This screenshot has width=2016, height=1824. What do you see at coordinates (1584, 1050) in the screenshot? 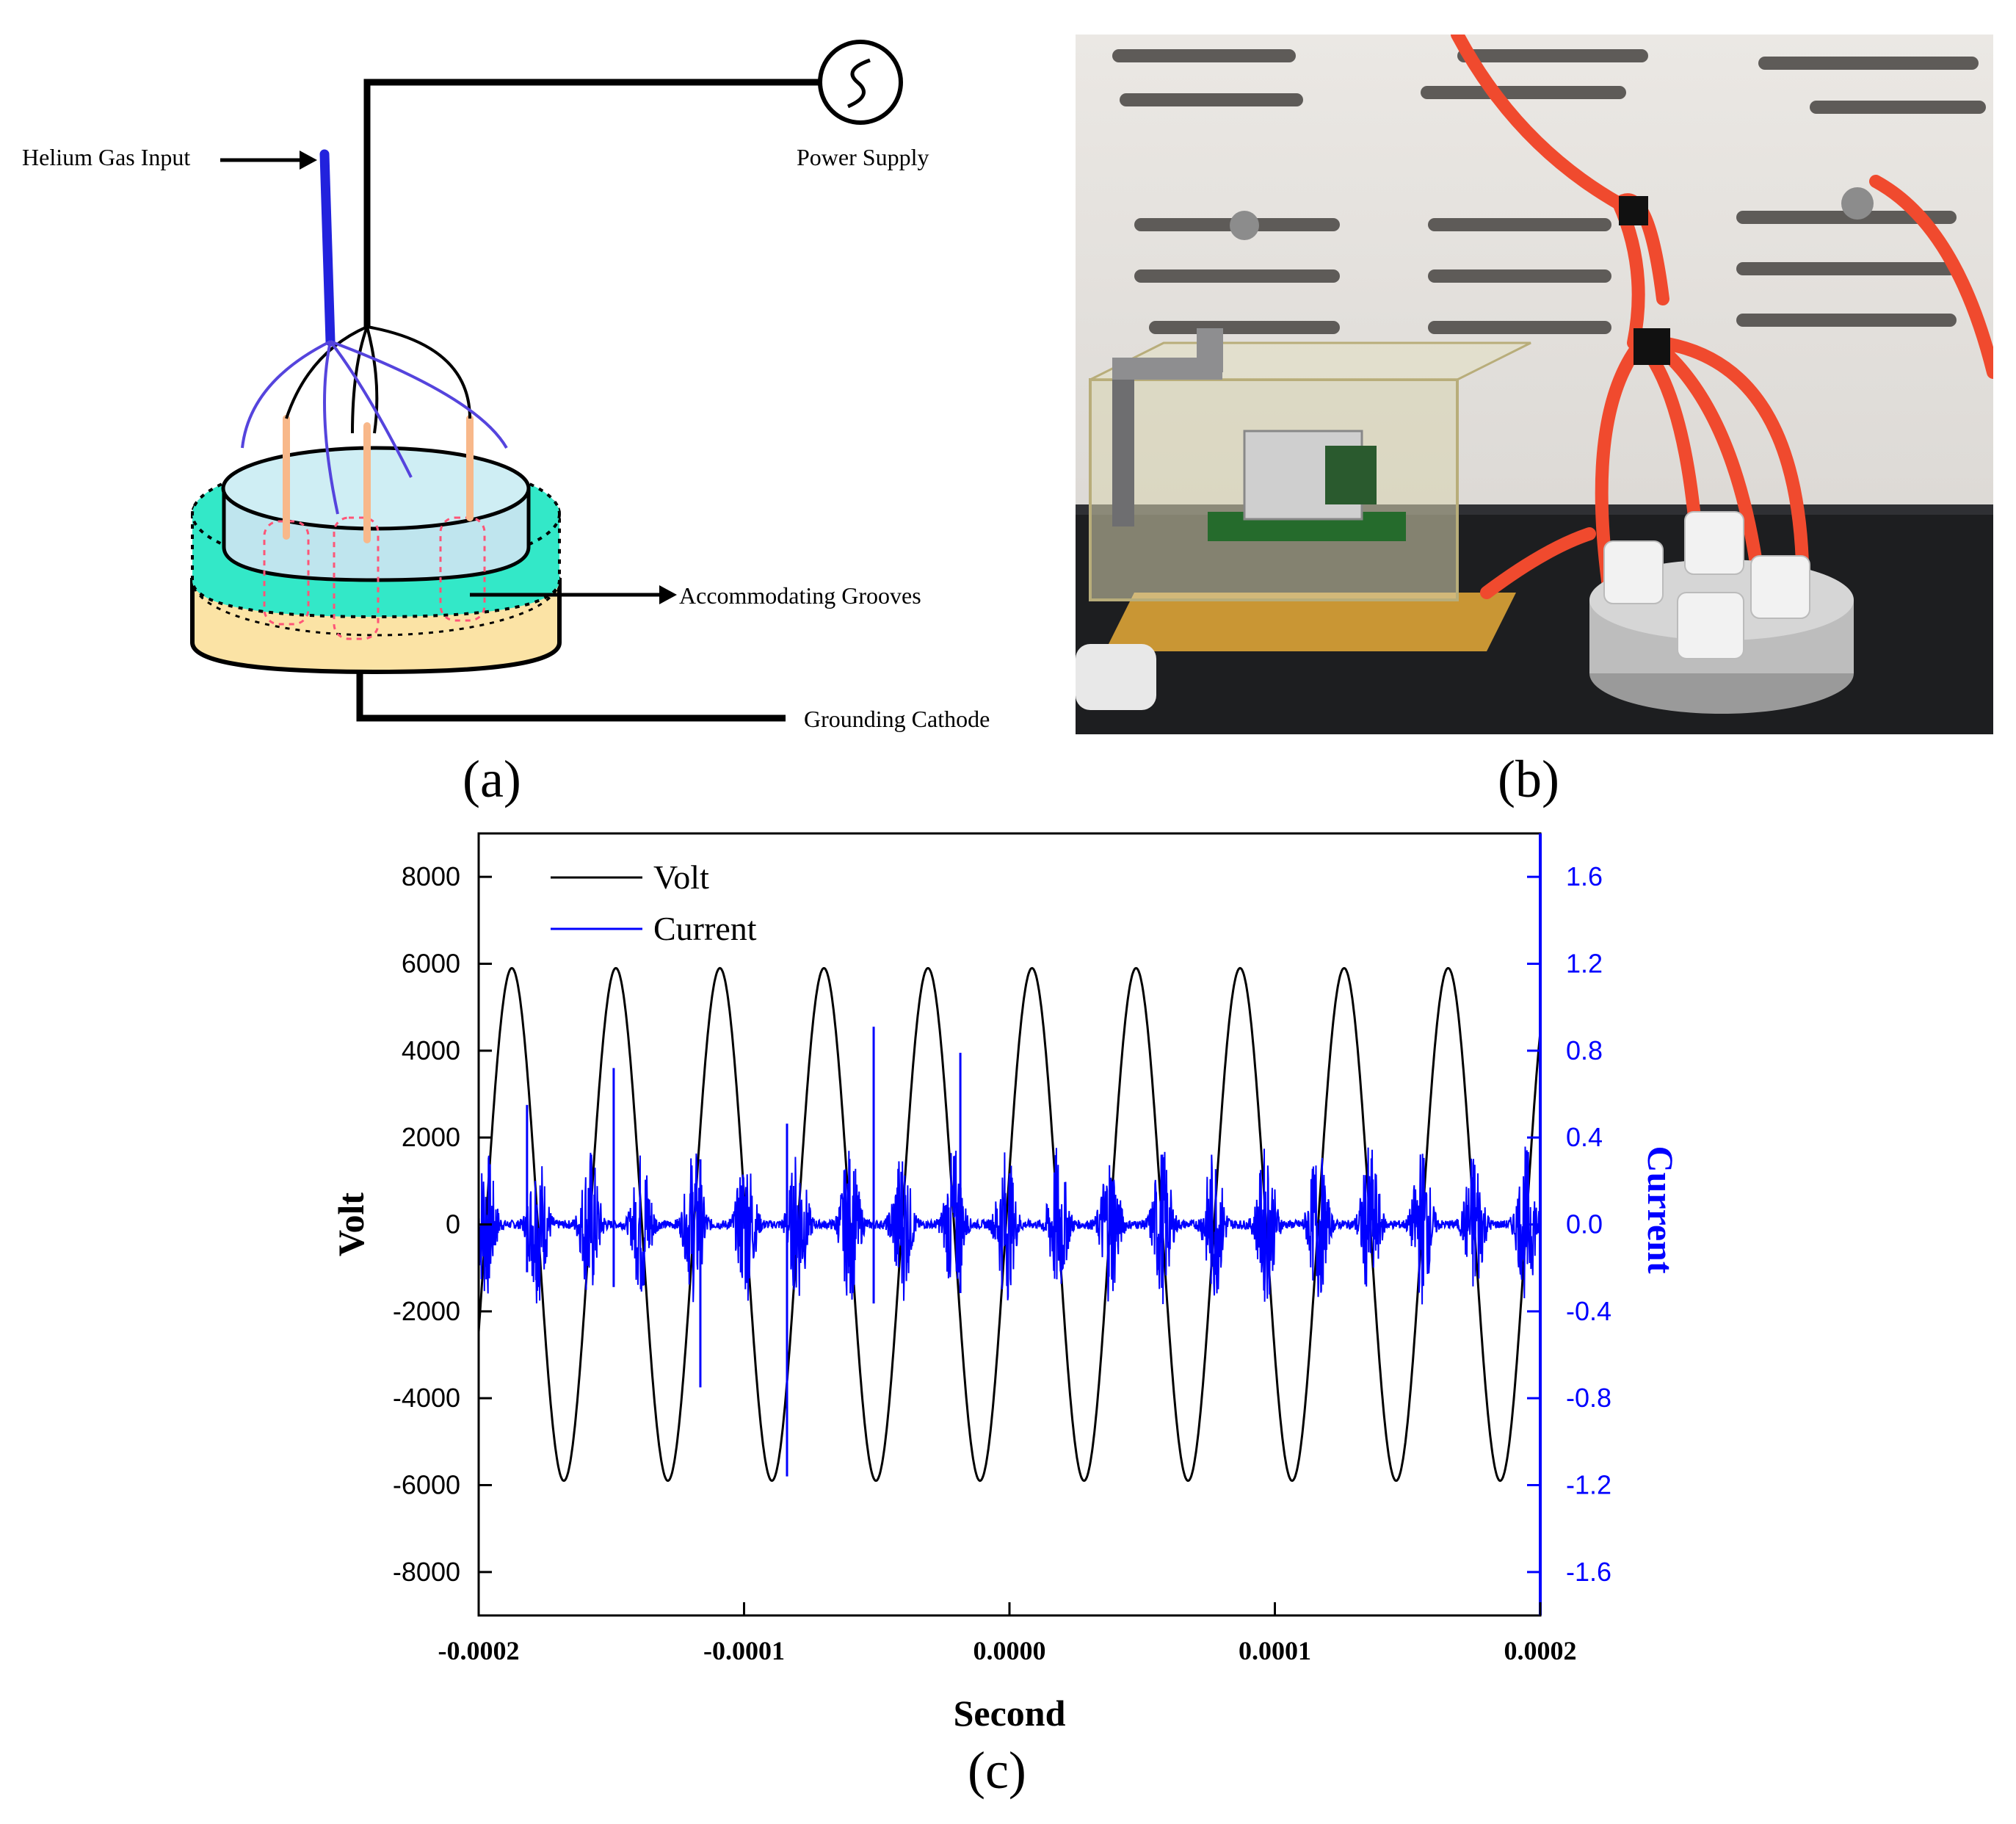
I see `y-right-tick-label: 0.8` at bounding box center [1584, 1050].